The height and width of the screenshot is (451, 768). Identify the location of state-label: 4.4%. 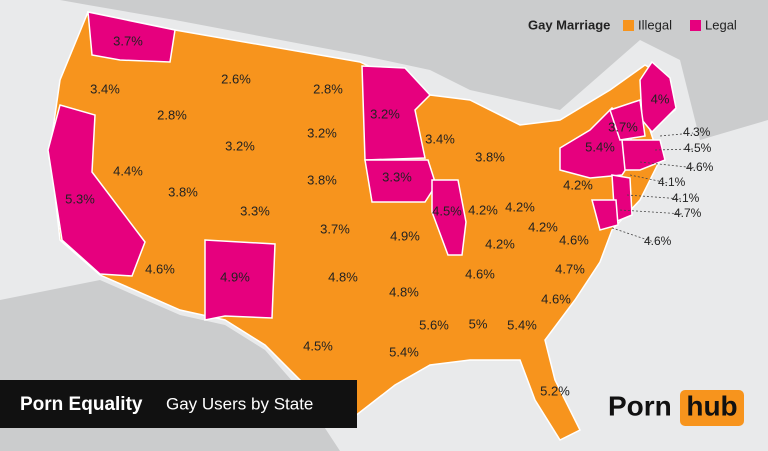
(128, 170).